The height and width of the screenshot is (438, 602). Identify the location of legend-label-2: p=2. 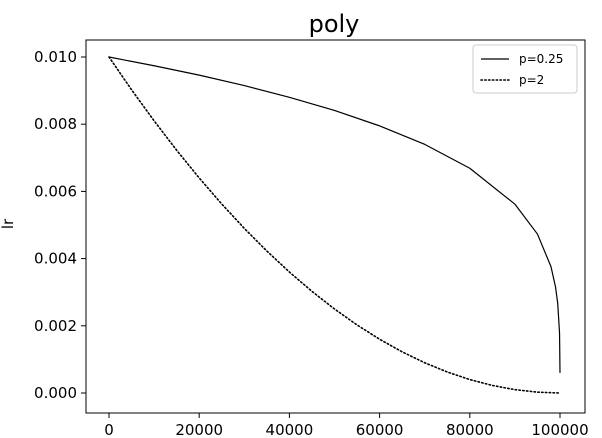
(531, 80).